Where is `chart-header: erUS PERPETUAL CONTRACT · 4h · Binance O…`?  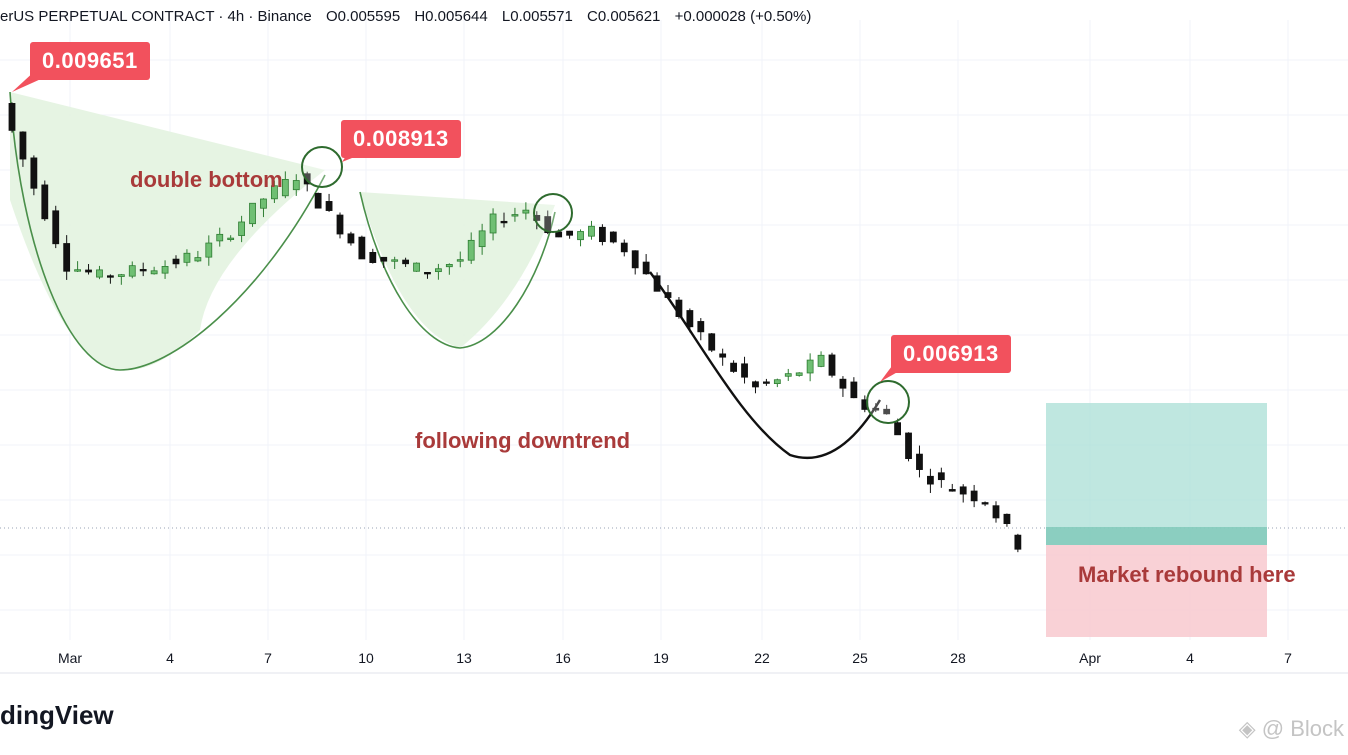 chart-header: erUS PERPETUAL CONTRACT · 4h · Binance O… is located at coordinates (410, 16).